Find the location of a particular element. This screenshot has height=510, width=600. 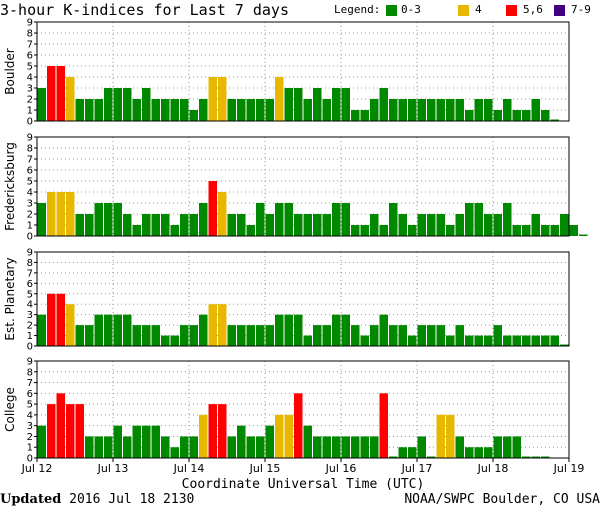

x-tick-label: Jul 15 is located at coordinates (265, 468).